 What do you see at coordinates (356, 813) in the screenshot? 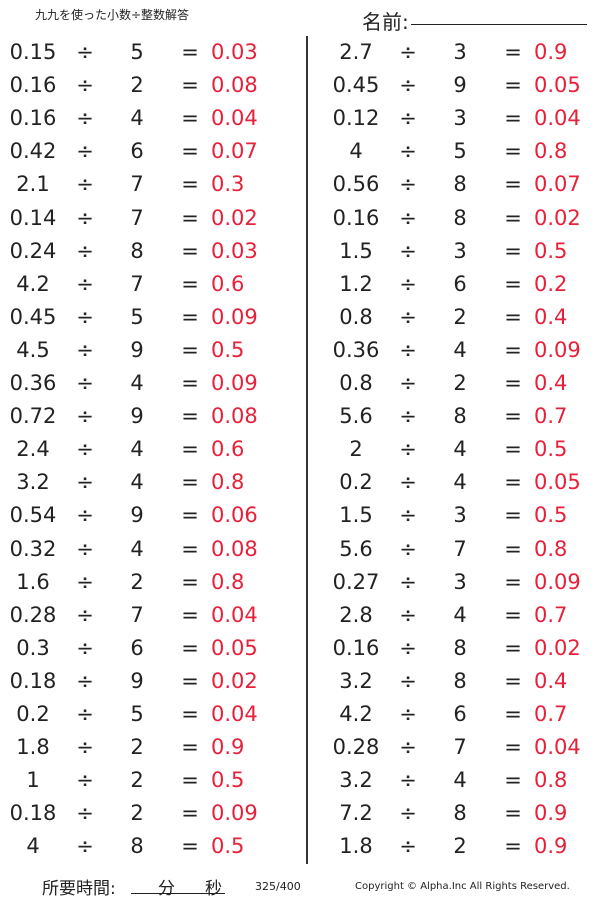
I see `dividend: 7.2` at bounding box center [356, 813].